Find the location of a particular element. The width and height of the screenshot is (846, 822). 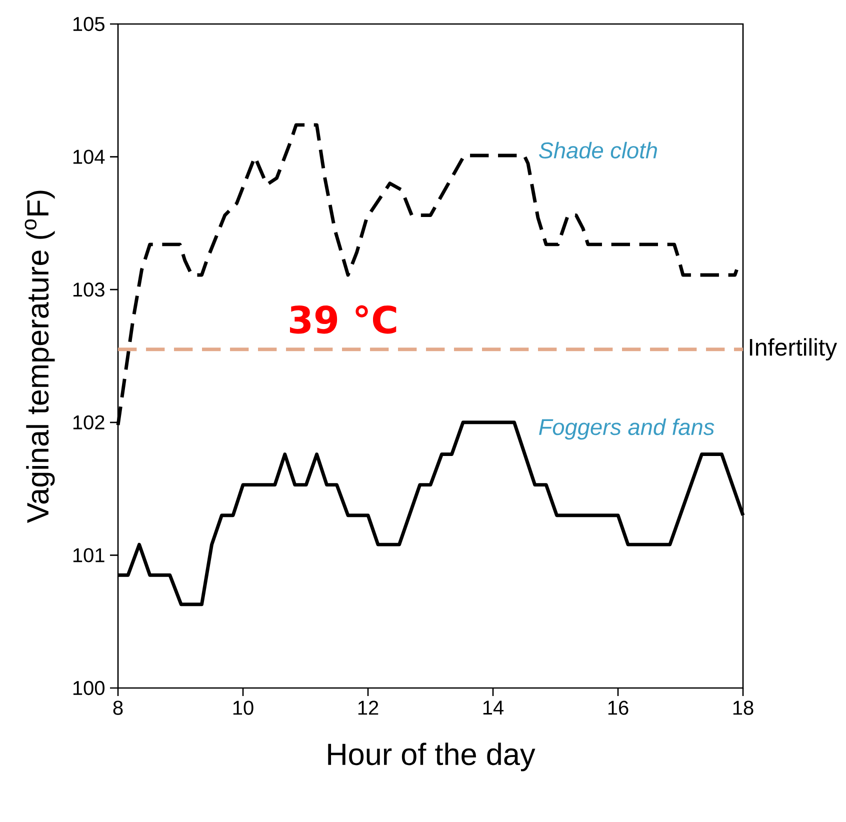

x-axis-title: Hour of the day is located at coordinates (432, 757).